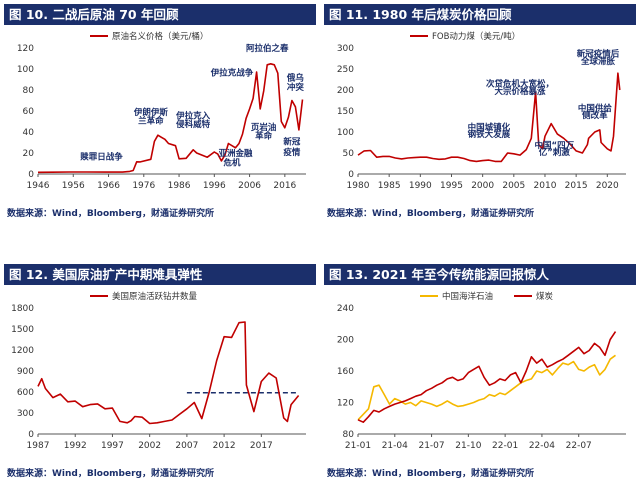 Image resolution: width=640 pixels, height=480 pixels. What do you see at coordinates (261, 446) in the screenshot?
I see `x-tick-label: 2017` at bounding box center [261, 446].